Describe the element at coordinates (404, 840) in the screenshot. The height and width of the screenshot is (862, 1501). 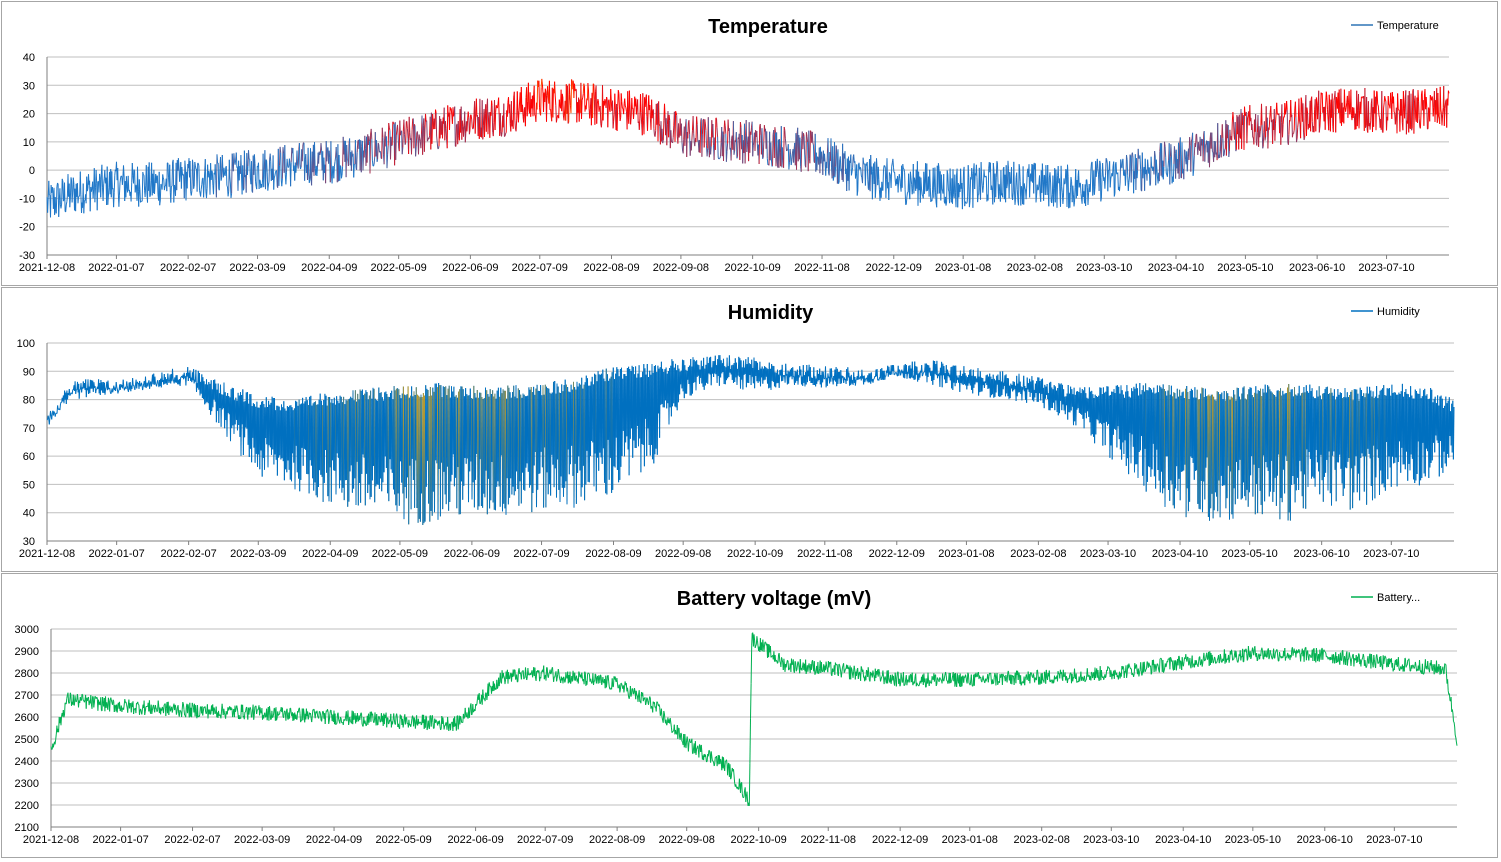
I see `x-tick-label: 2022-05-09` at that location.